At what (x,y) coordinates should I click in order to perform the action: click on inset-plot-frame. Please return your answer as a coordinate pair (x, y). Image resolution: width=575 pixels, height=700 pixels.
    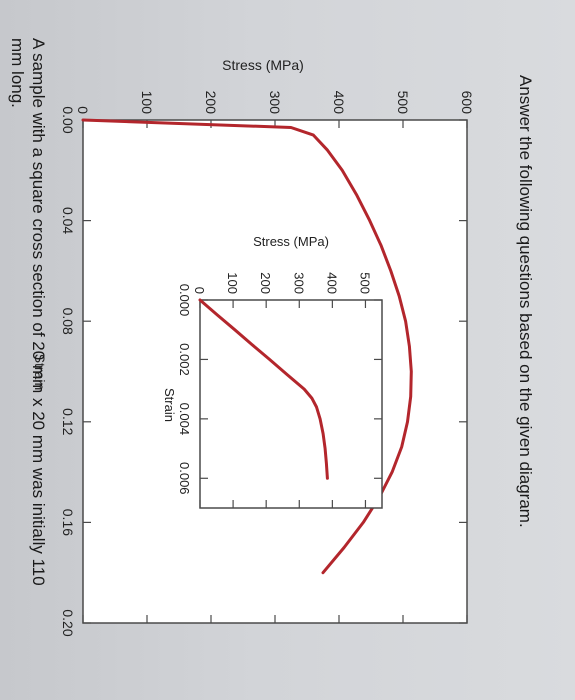
    Looking at the image, I should click on (291, 404).